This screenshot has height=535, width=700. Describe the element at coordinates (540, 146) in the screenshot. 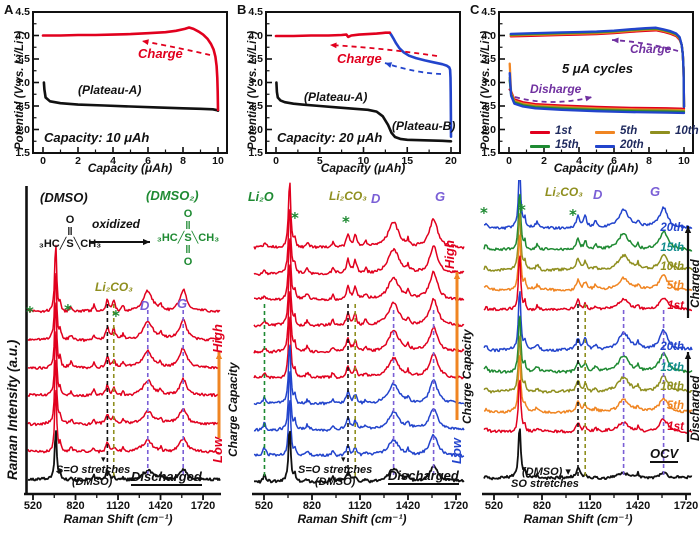

I see `legend-swatch-15th` at that location.